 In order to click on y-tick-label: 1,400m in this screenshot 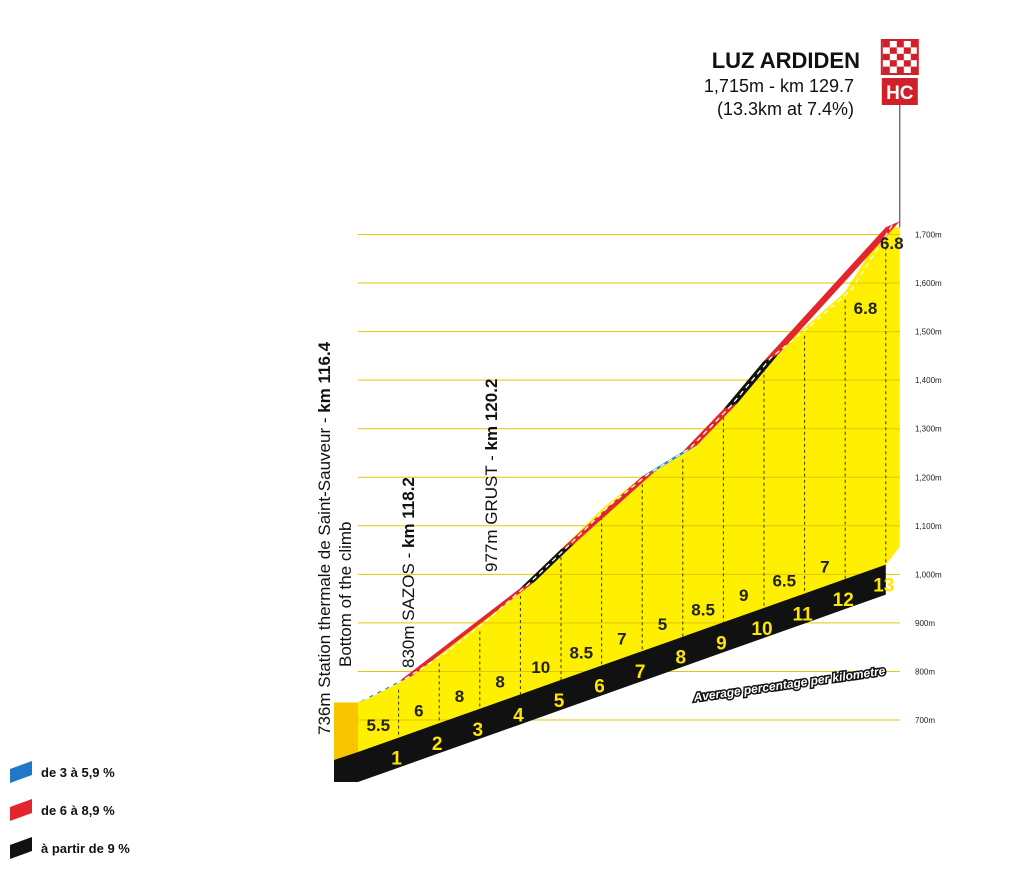, I will do `click(928, 380)`.